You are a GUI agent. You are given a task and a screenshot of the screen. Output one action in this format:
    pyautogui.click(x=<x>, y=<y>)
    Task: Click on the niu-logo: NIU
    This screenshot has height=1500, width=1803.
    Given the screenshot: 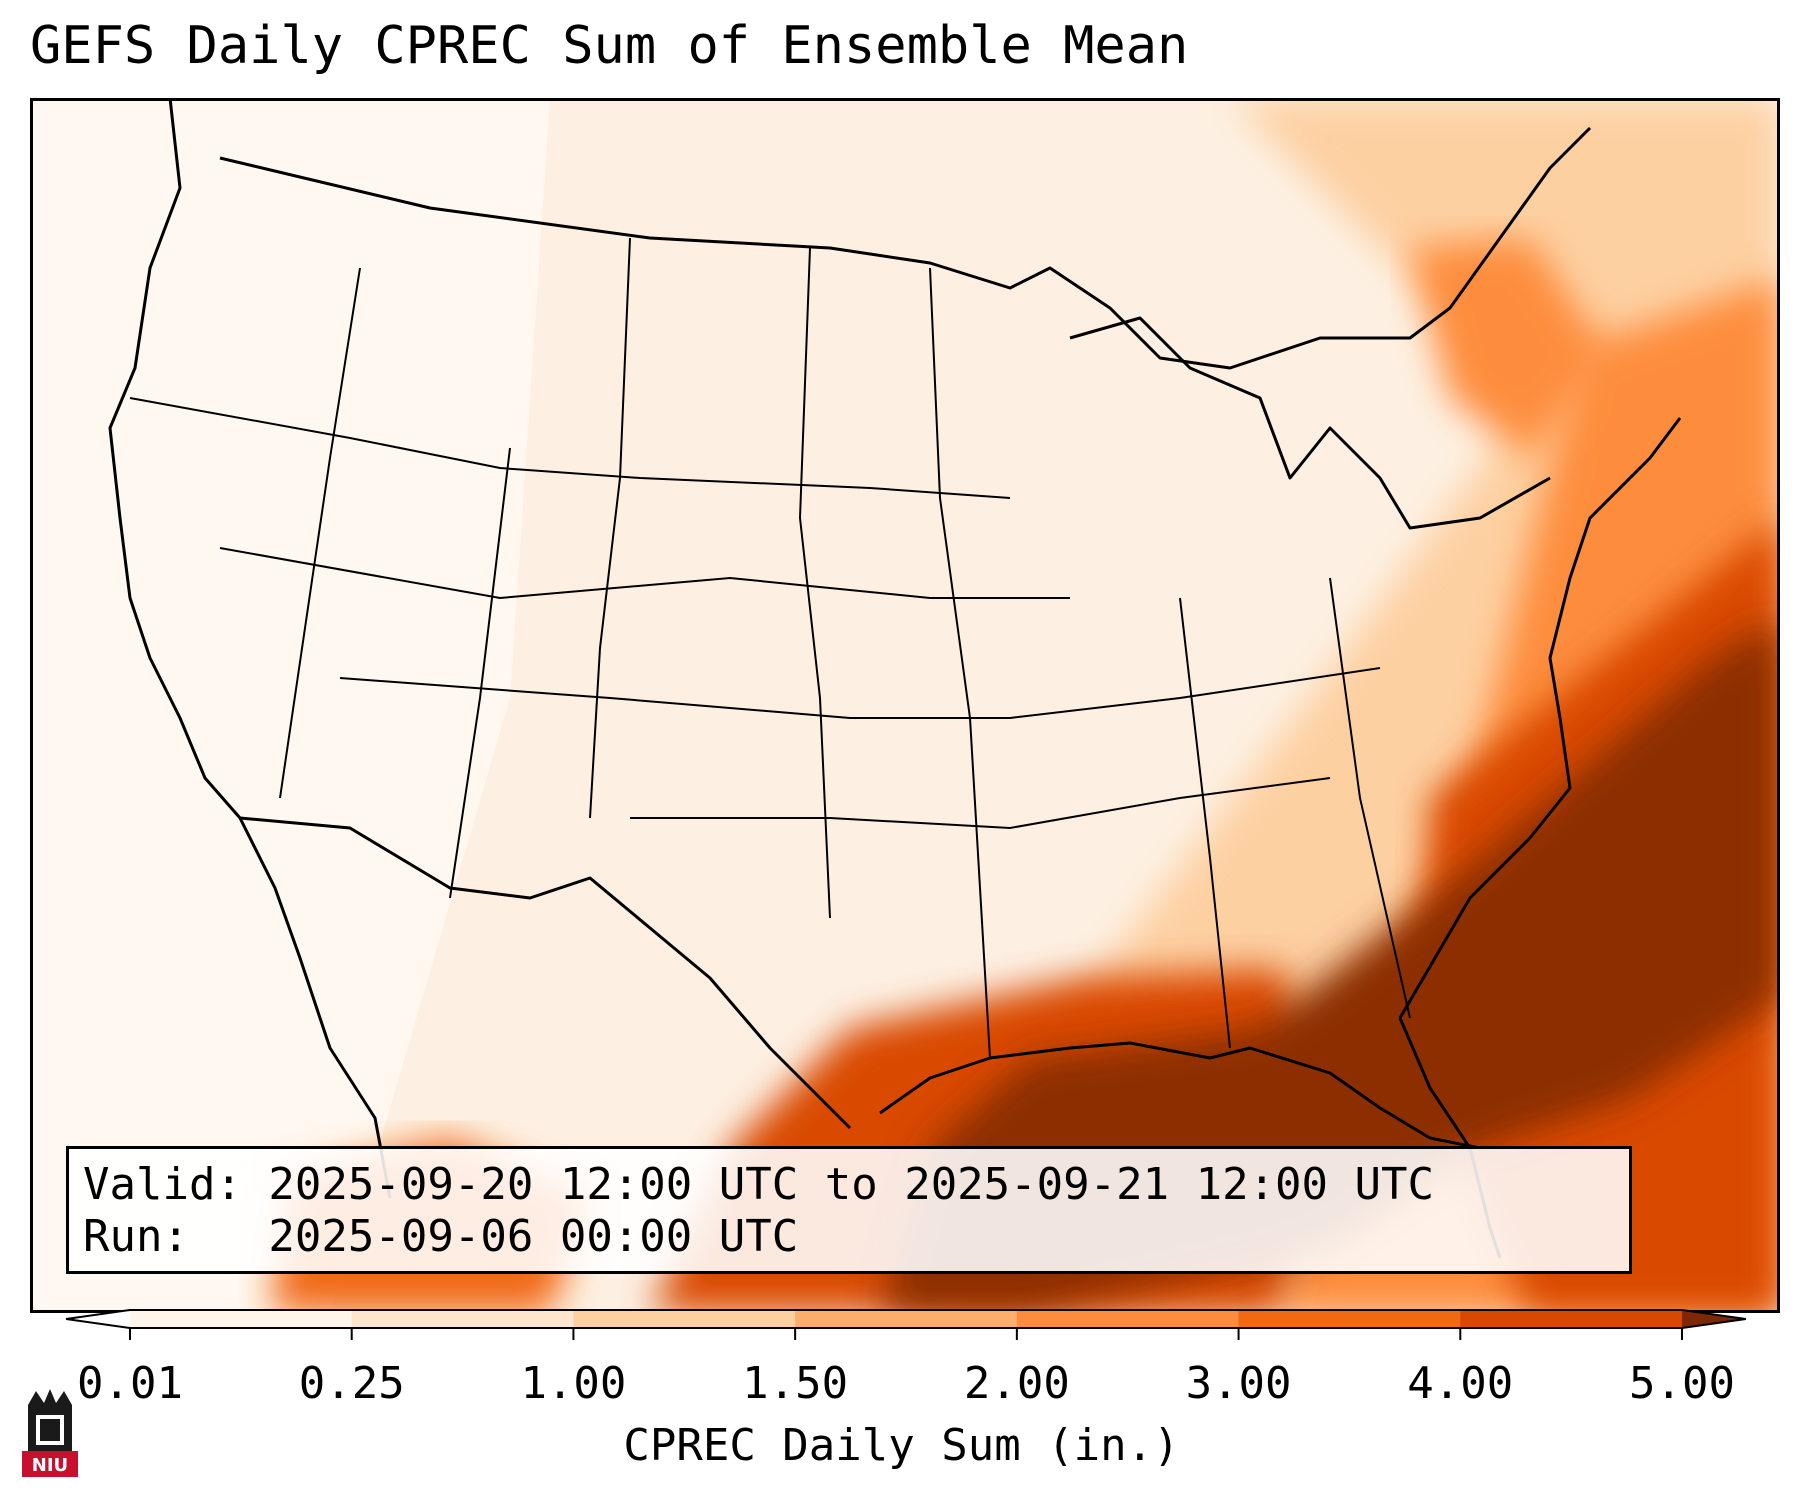 What is the action you would take?
    pyautogui.click(x=50, y=1433)
    